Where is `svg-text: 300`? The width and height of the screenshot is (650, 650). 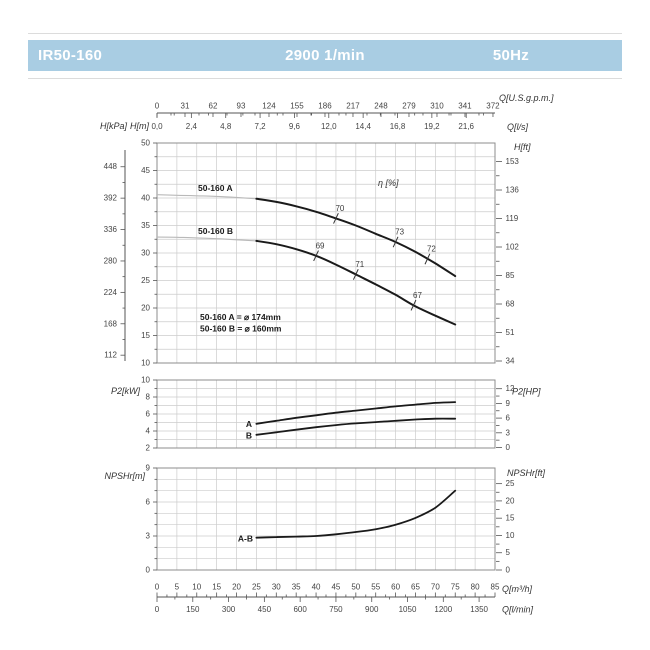 svg-text: 300 is located at coordinates (229, 609).